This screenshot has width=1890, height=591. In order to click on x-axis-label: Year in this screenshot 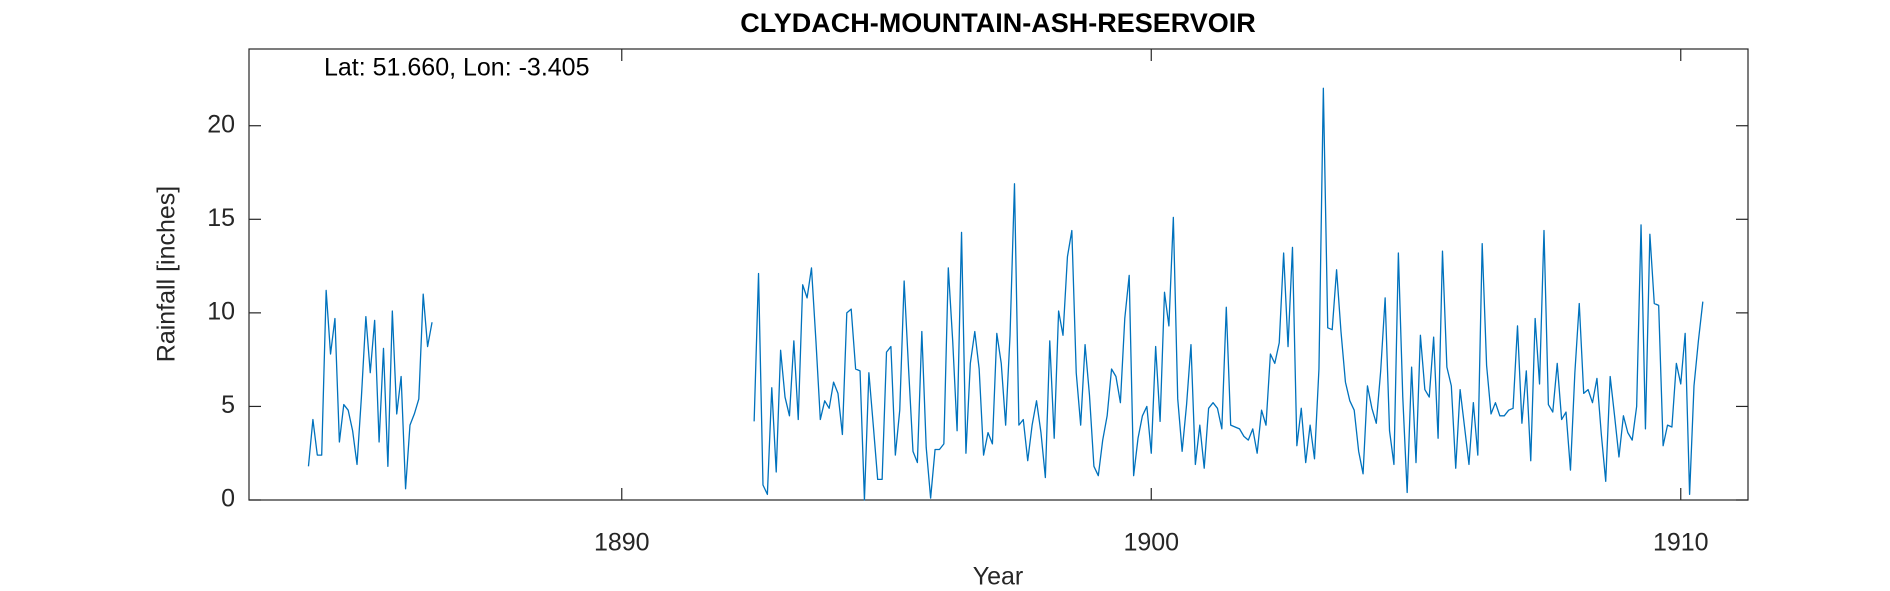, I will do `click(998, 577)`.